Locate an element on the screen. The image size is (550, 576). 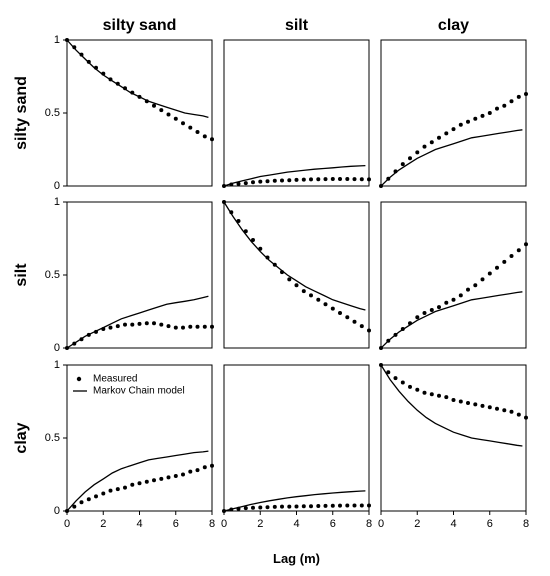
model-line-silty-sand-vs-silt is located at coordinates (294, 175).